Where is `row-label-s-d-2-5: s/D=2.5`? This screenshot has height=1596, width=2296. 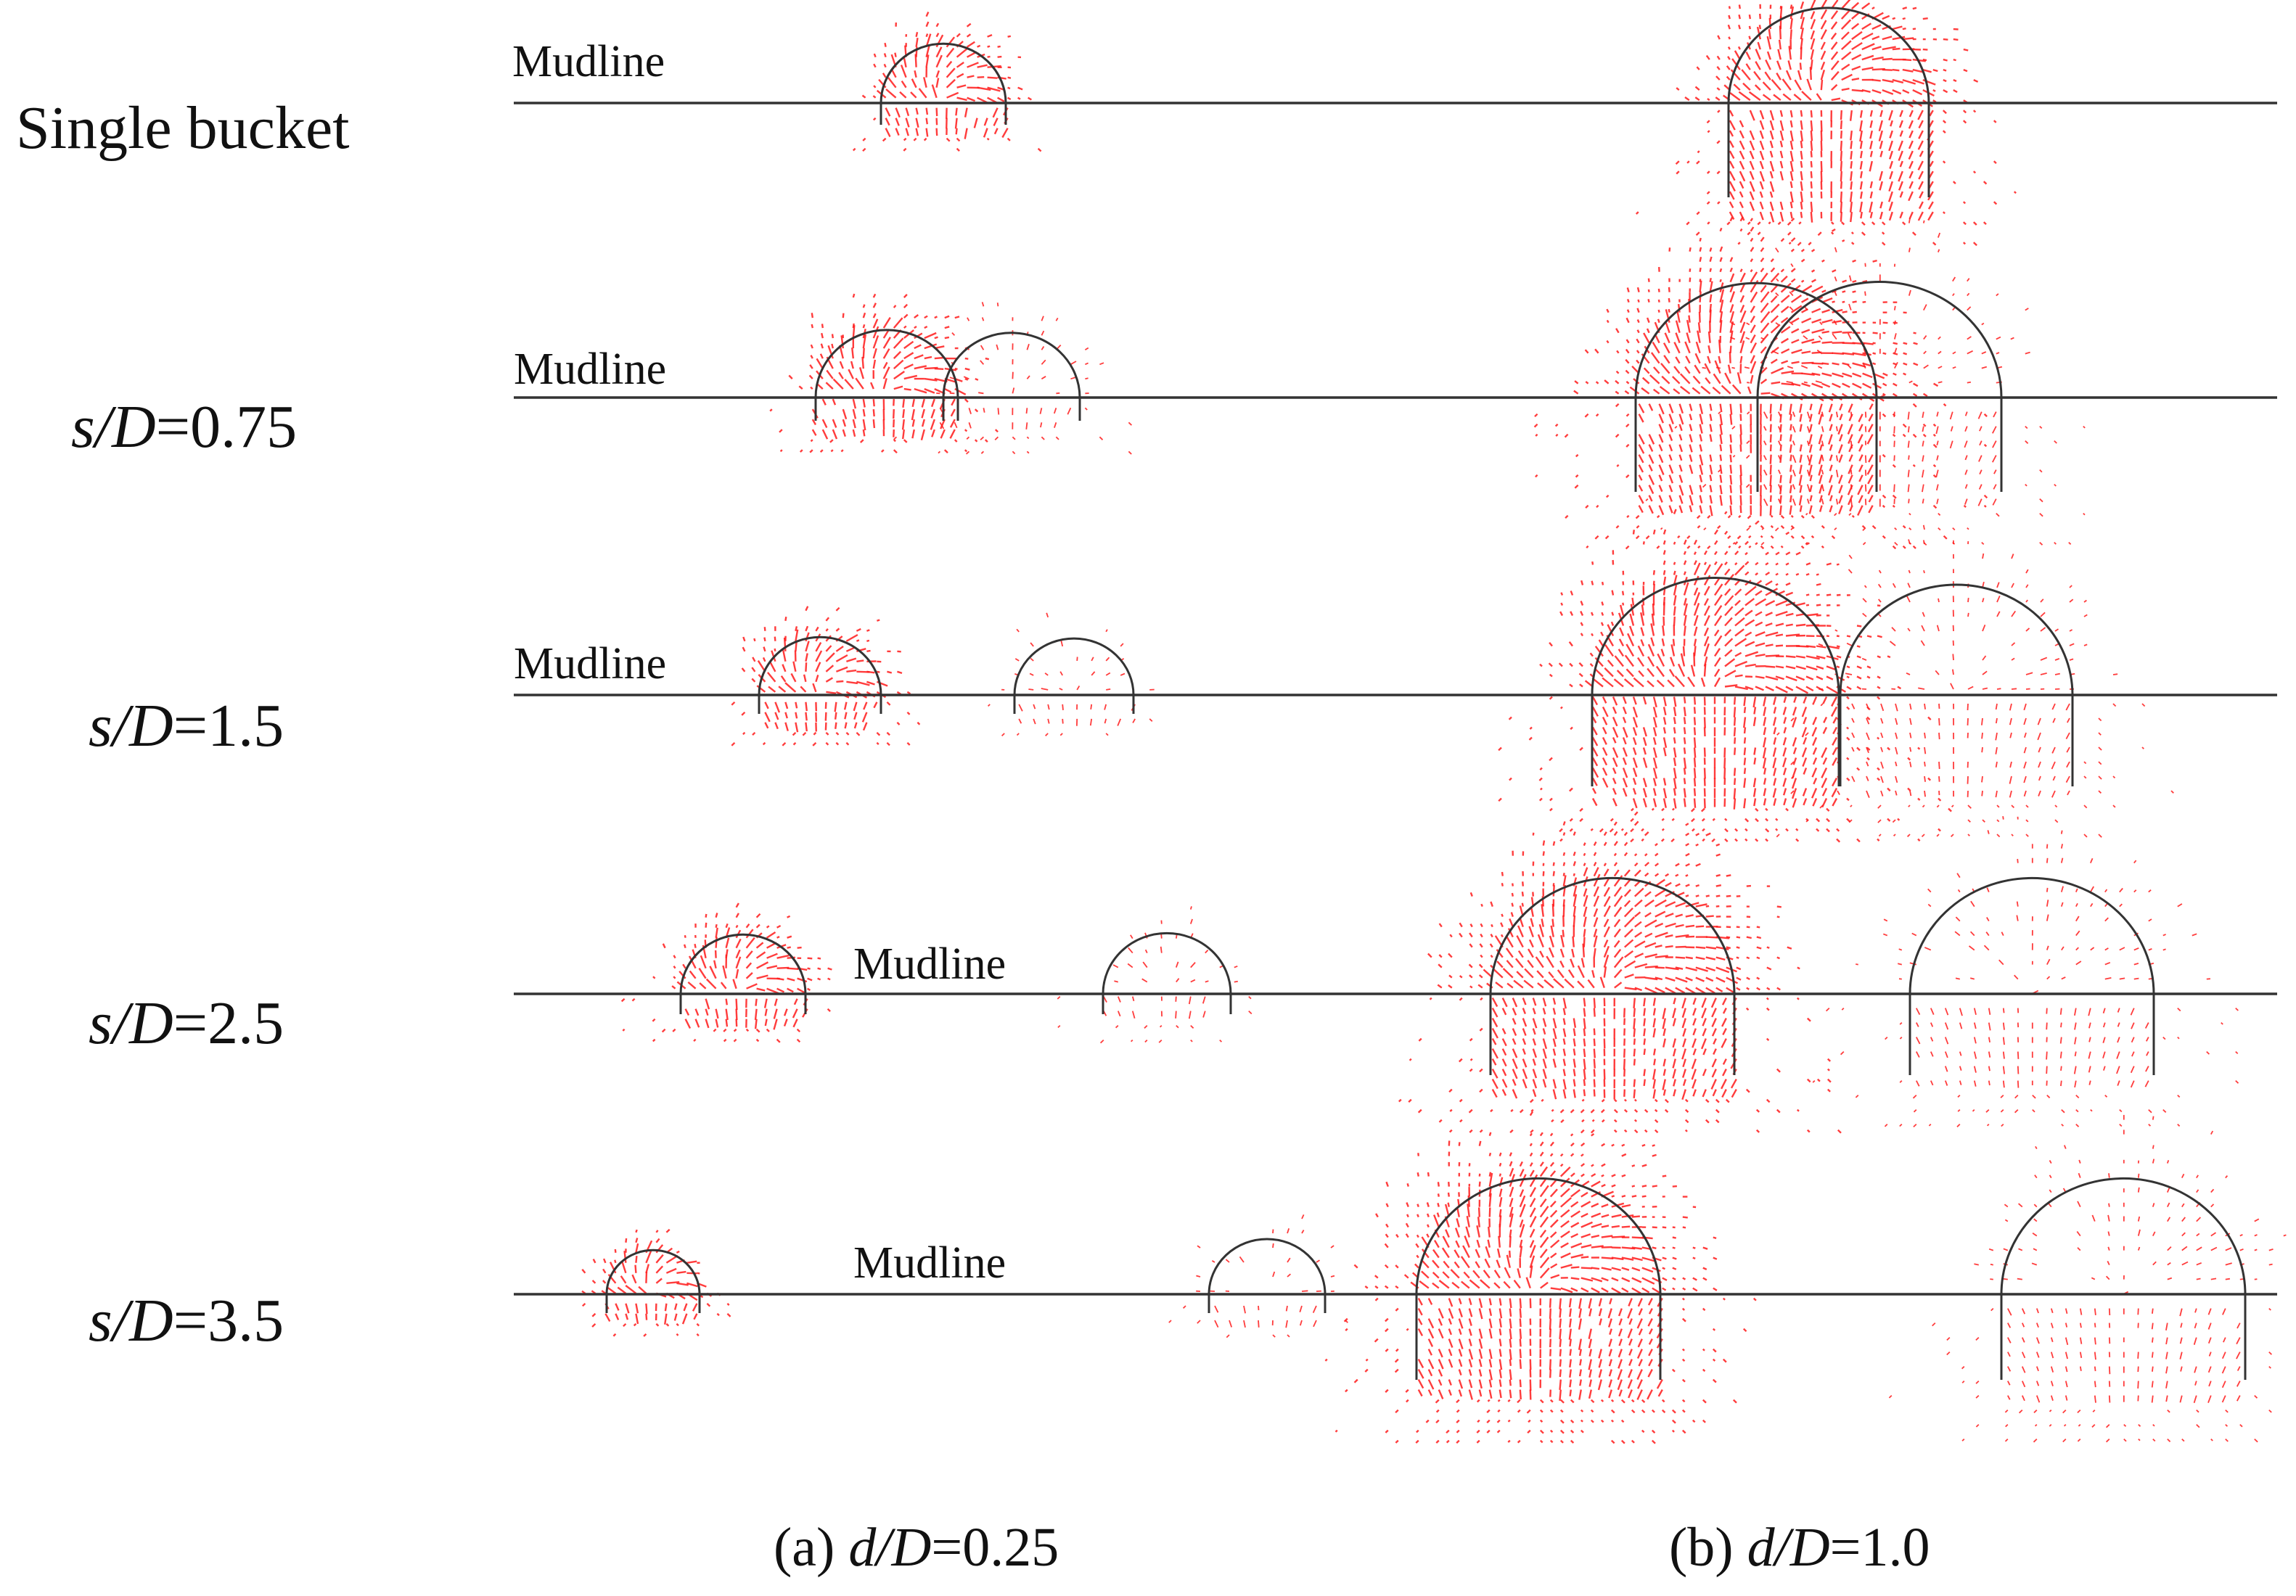
row-label-s-d-2-5: s/D=2.5 is located at coordinates (186, 1023).